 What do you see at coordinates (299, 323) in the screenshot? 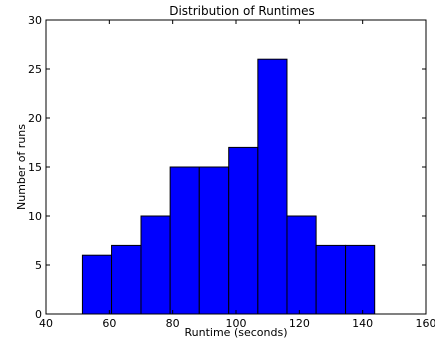
I see `x-tick-label: 120` at bounding box center [299, 323].